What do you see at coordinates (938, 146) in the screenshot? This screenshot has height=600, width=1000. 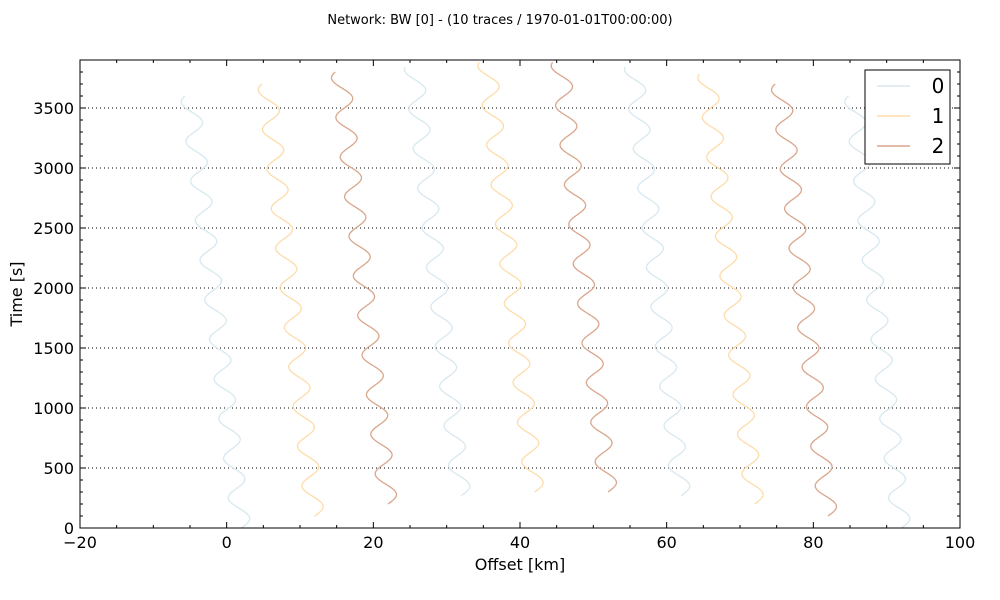 I see `legend-label-2: 2` at bounding box center [938, 146].